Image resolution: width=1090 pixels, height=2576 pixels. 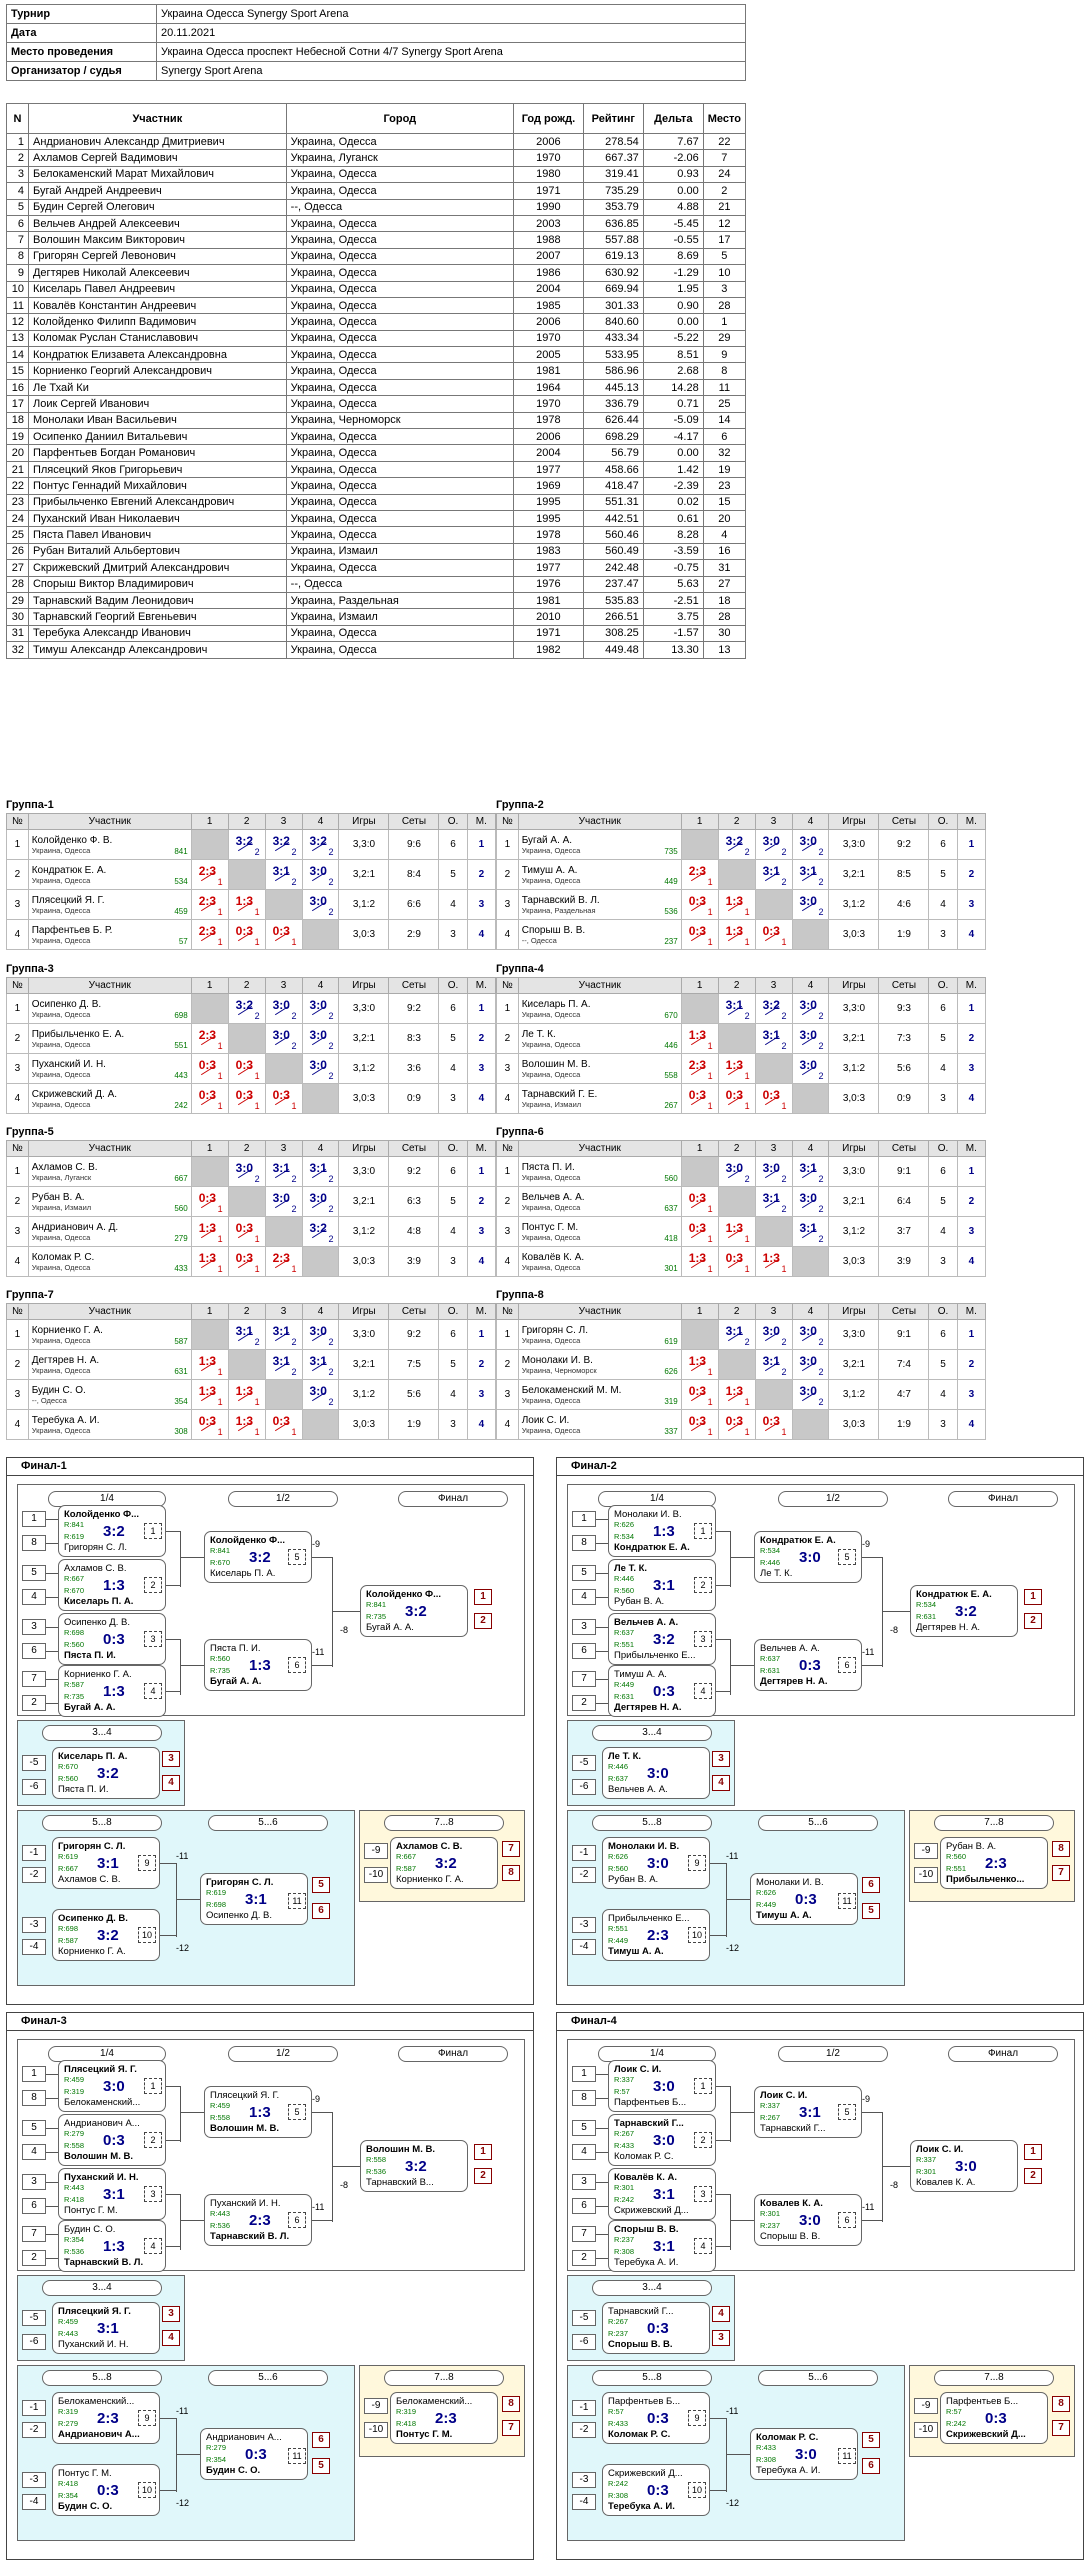 What do you see at coordinates (943, 1171) in the screenshot?
I see `group-points: 6` at bounding box center [943, 1171].